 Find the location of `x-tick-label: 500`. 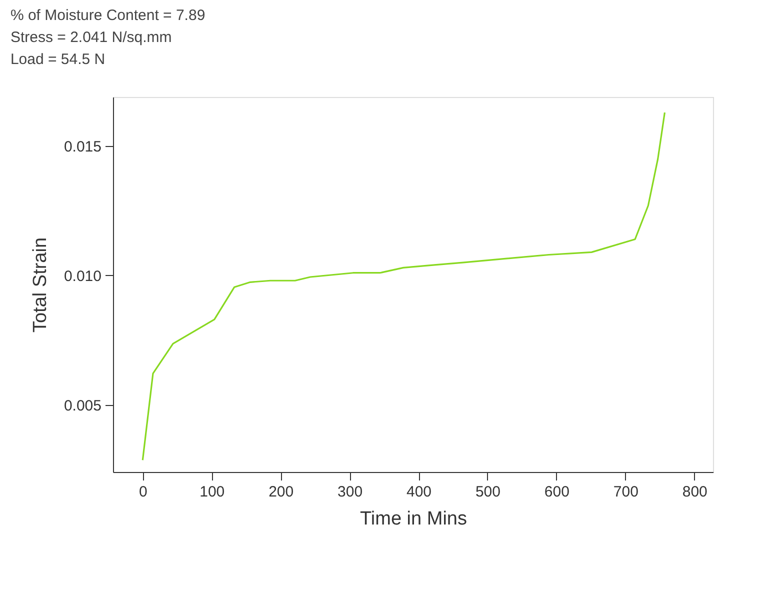

x-tick-label: 500 is located at coordinates (487, 492).